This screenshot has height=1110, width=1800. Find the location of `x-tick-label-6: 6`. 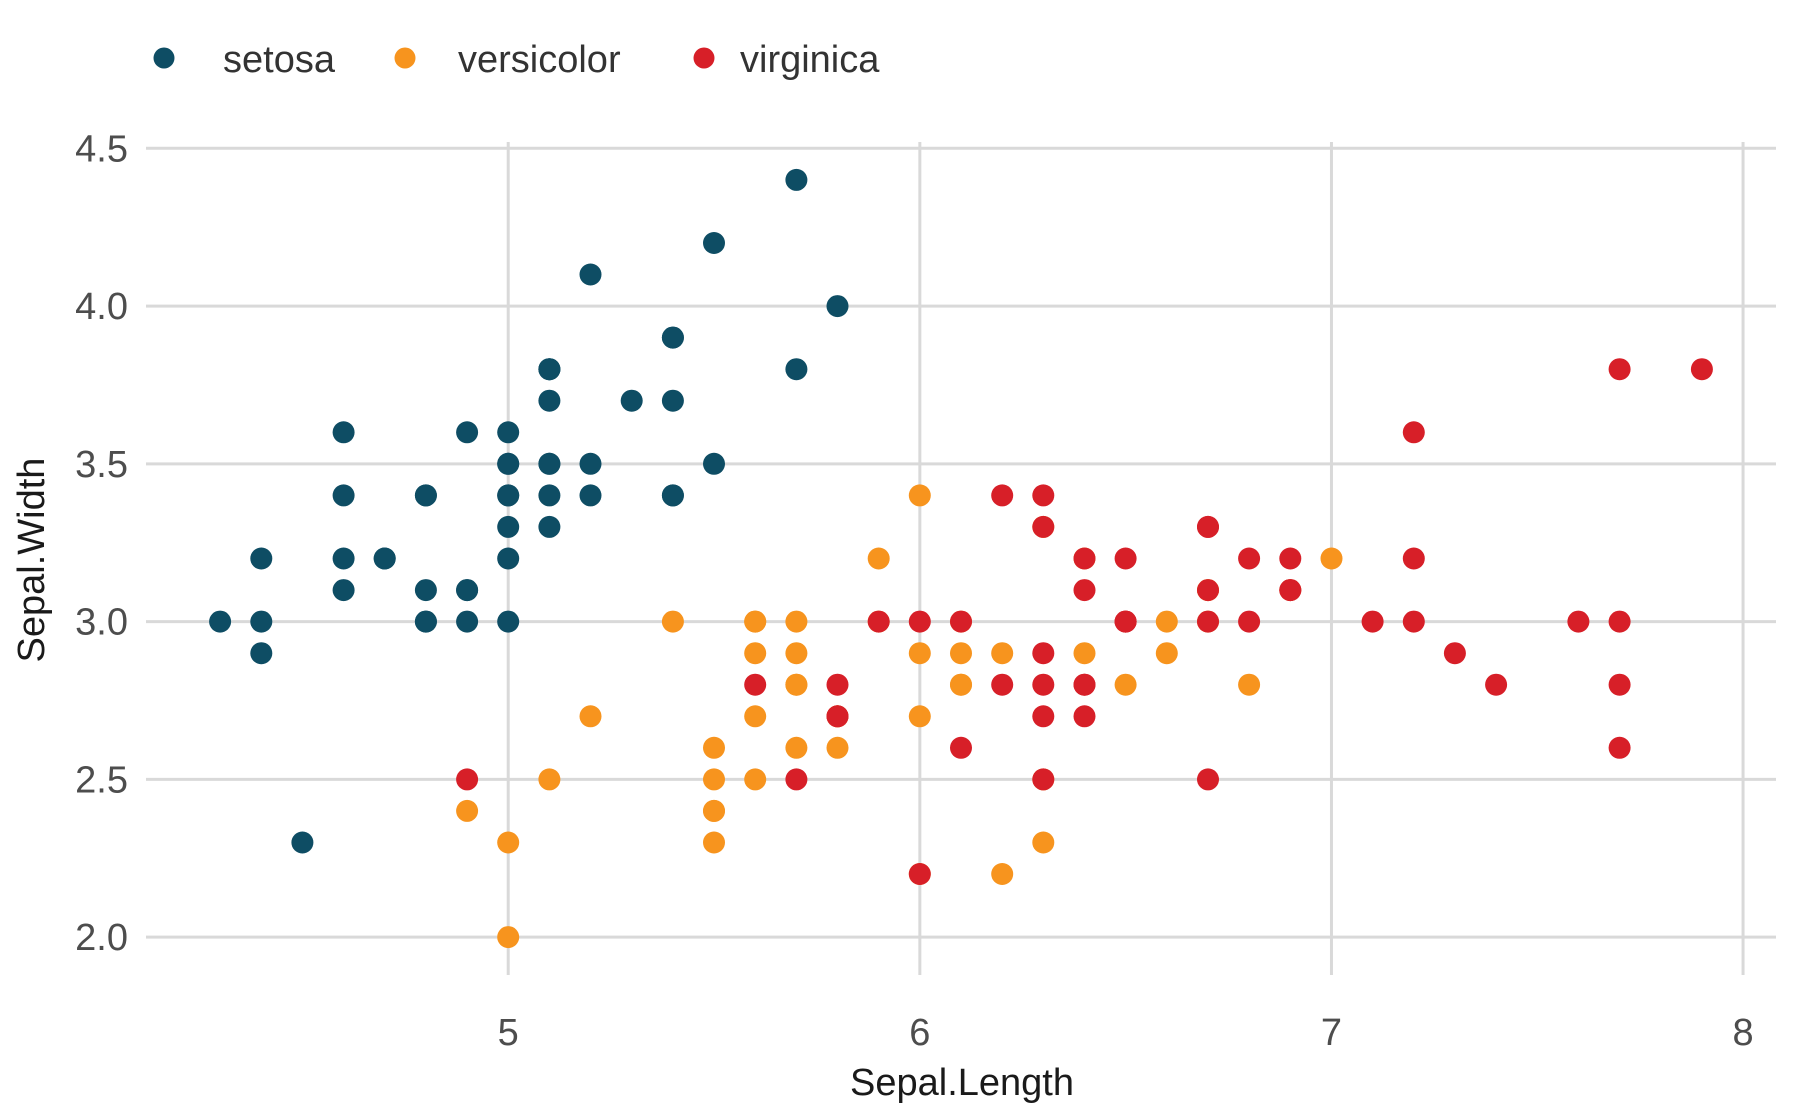

x-tick-label-6: 6 is located at coordinates (919, 1033).